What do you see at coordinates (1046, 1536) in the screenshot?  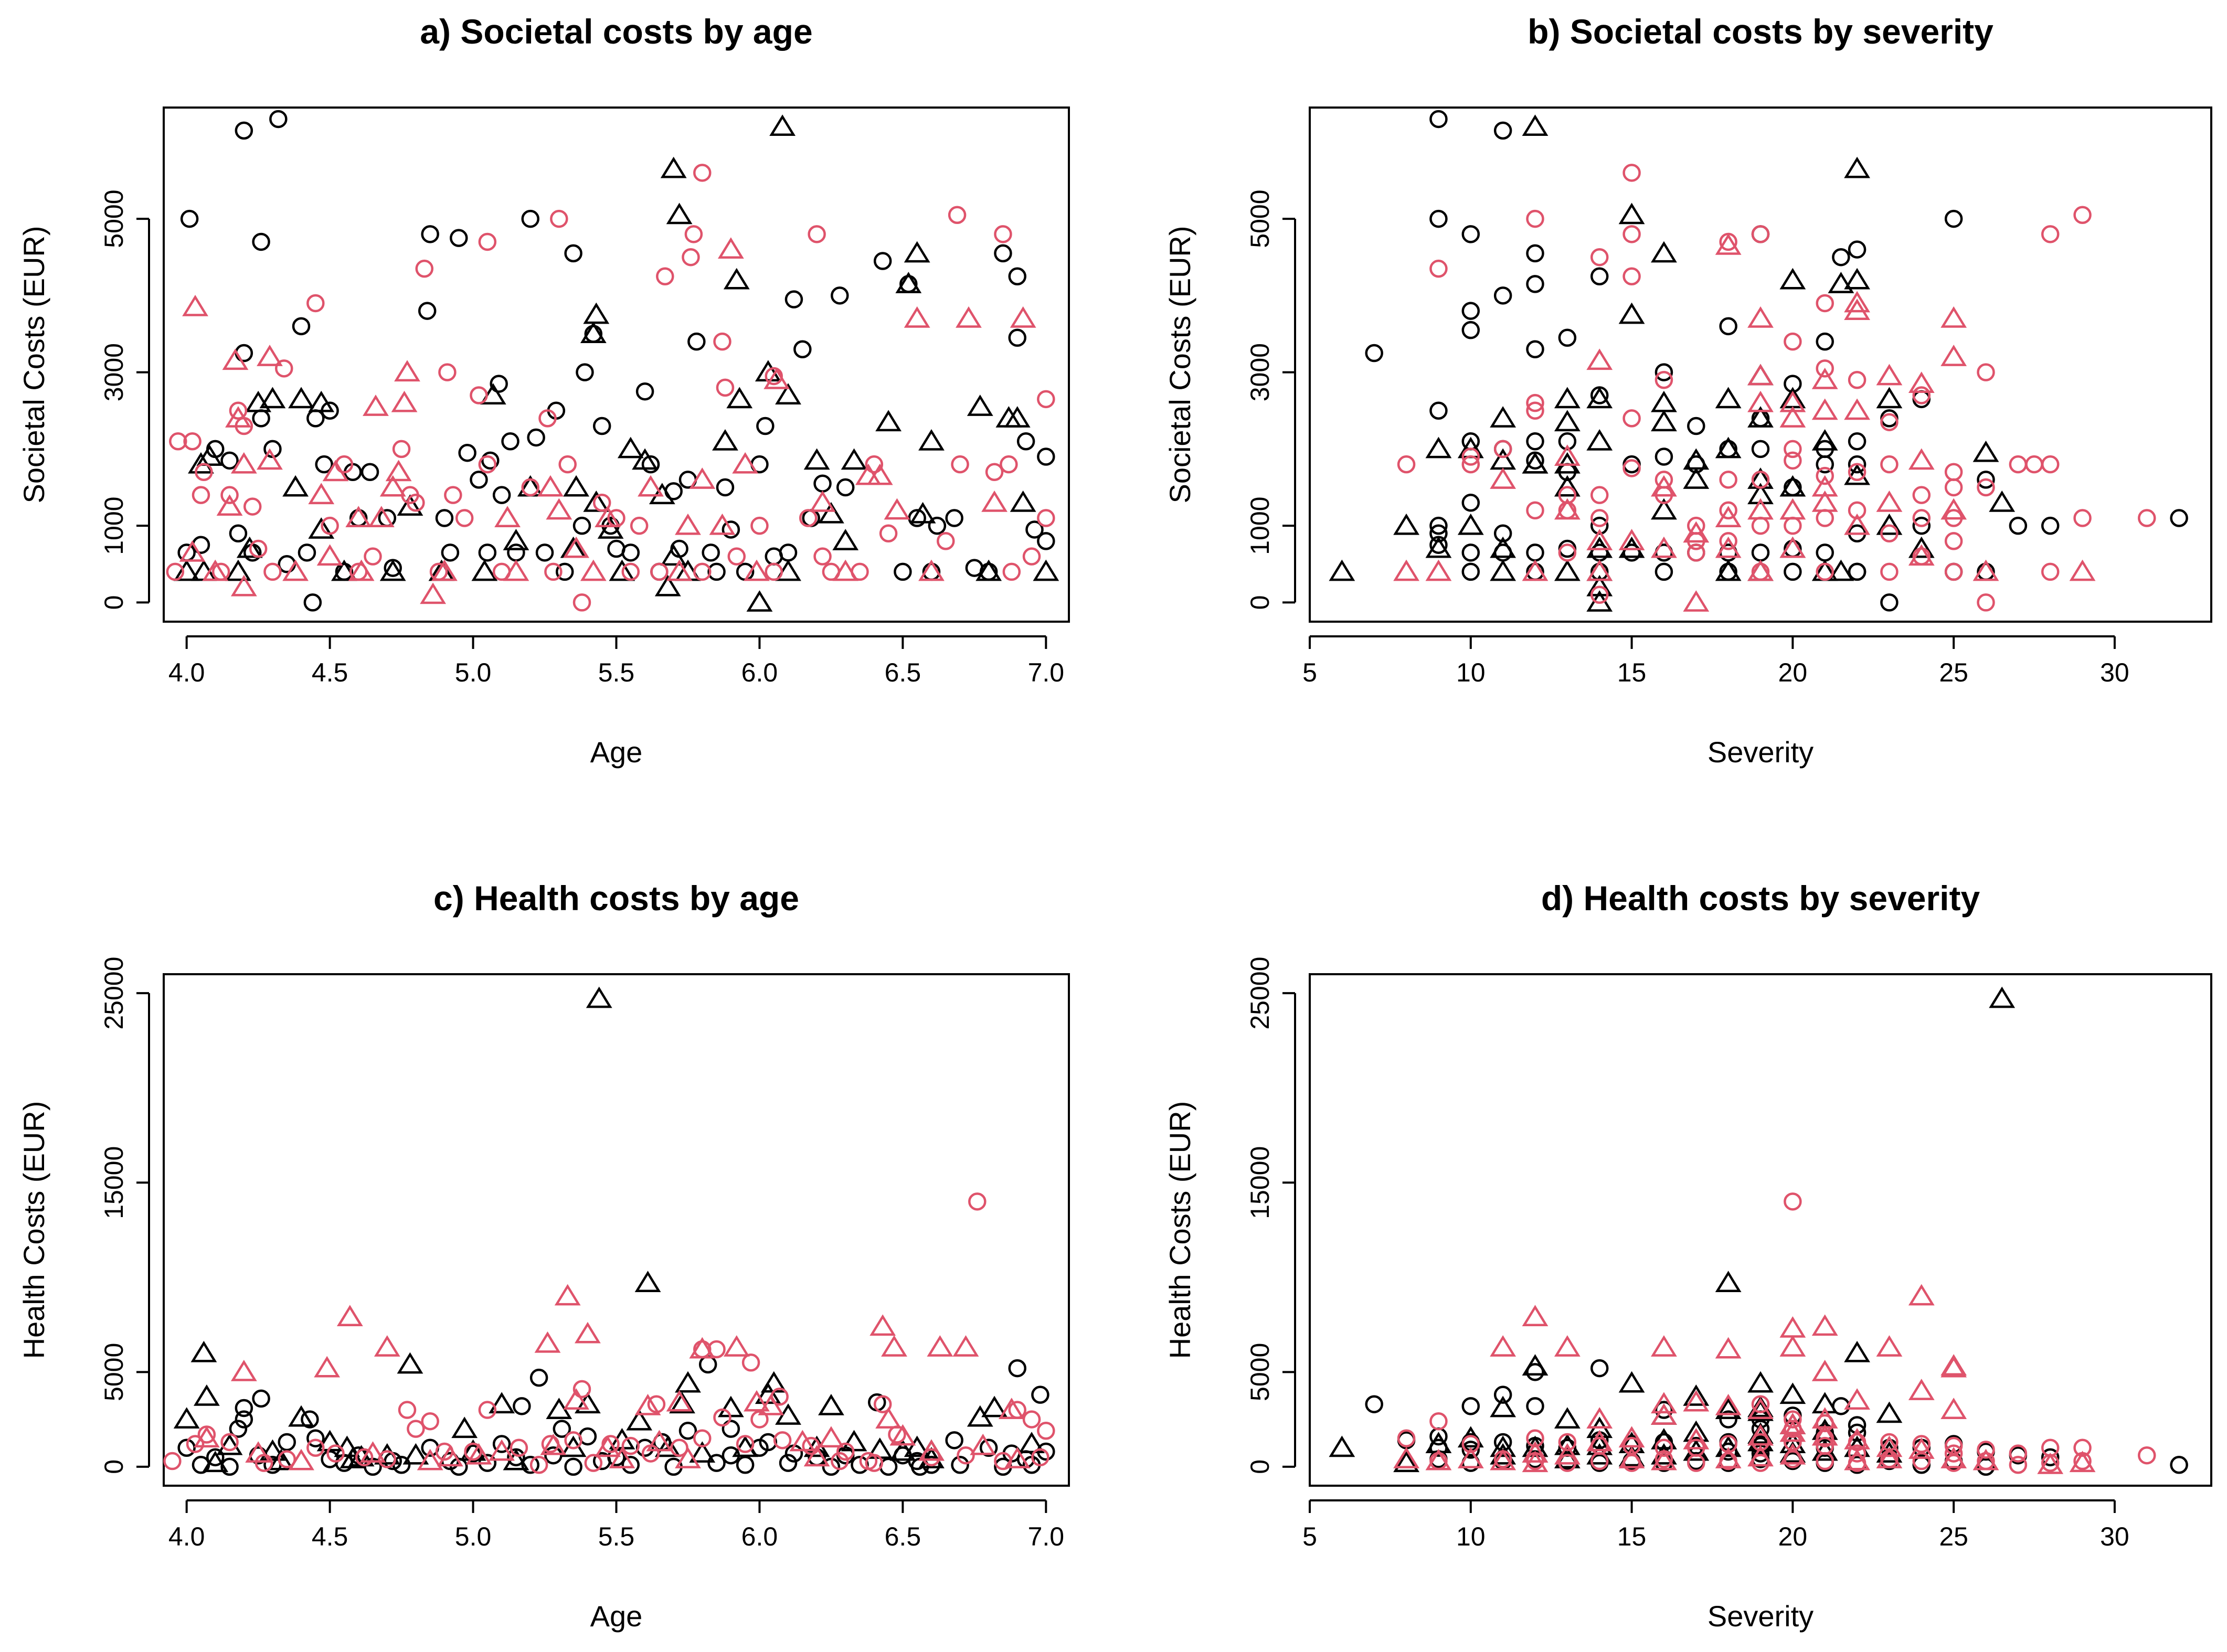 I see `x-tick-label: 7.0` at bounding box center [1046, 1536].